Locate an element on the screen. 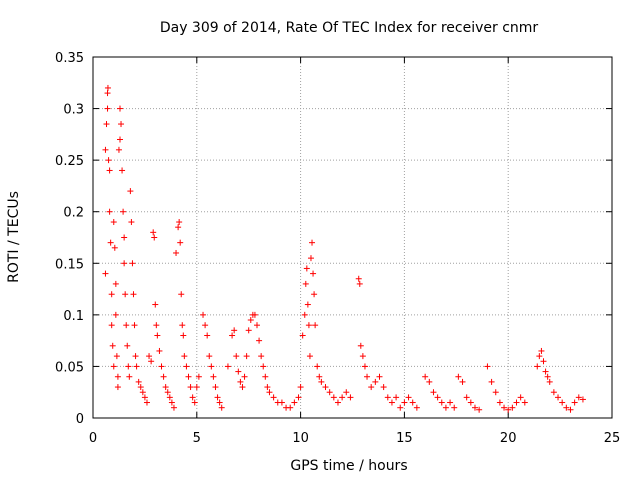 This screenshot has height=480, width=640. y-axis-title: ROTI / TECUs is located at coordinates (14, 237).